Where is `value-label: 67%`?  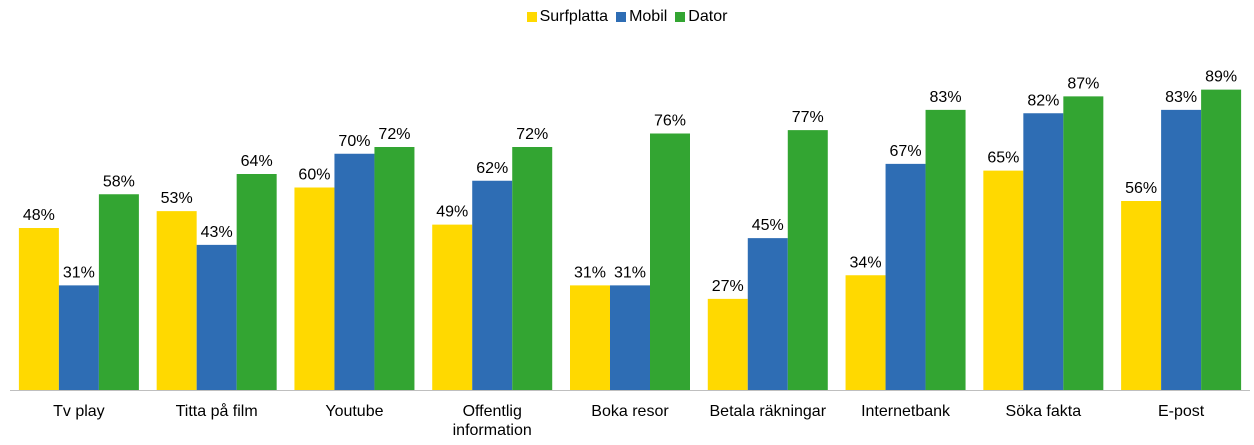 value-label: 67% is located at coordinates (906, 151).